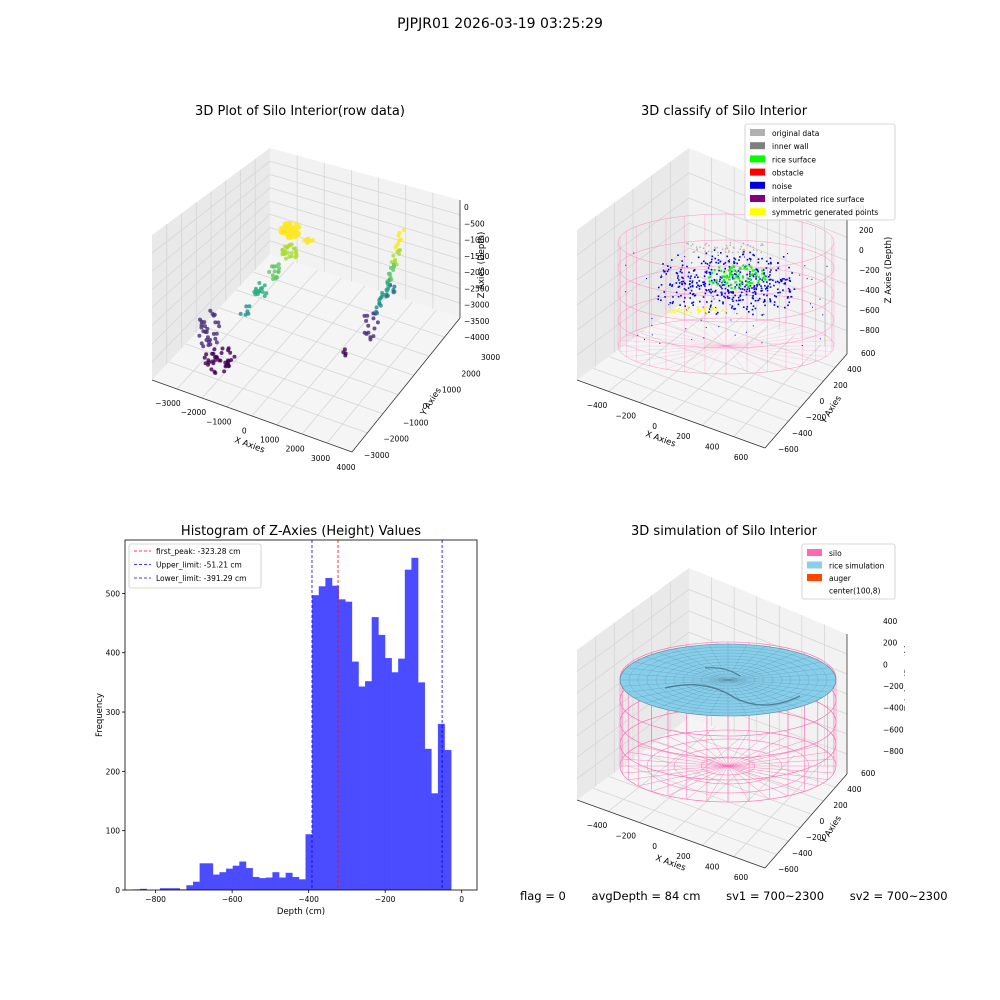 The height and width of the screenshot is (1000, 1000). What do you see at coordinates (768, 229) in the screenshot?
I see `wall-grid` at bounding box center [768, 229].